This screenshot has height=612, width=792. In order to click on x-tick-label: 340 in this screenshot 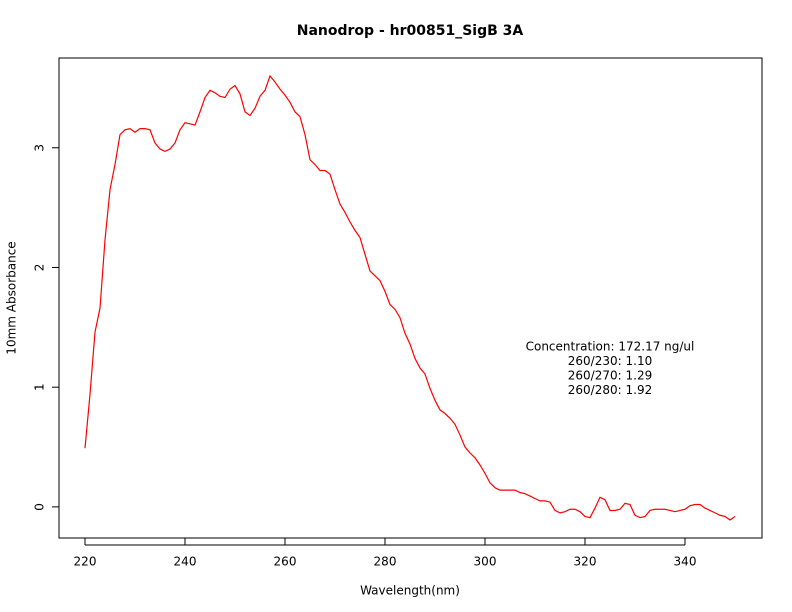, I will do `click(685, 562)`.